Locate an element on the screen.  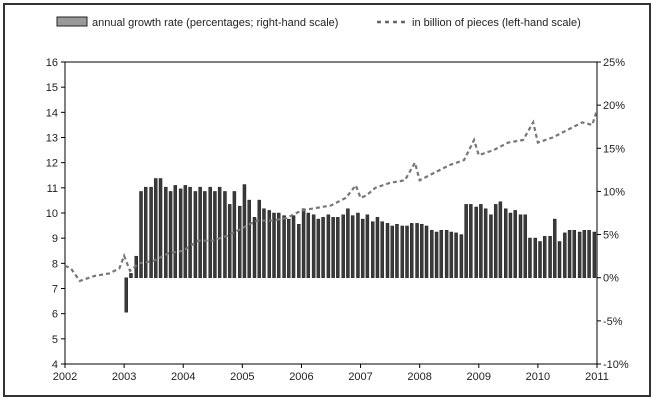
y-right-tick-label: -10% is located at coordinates (616, 365).